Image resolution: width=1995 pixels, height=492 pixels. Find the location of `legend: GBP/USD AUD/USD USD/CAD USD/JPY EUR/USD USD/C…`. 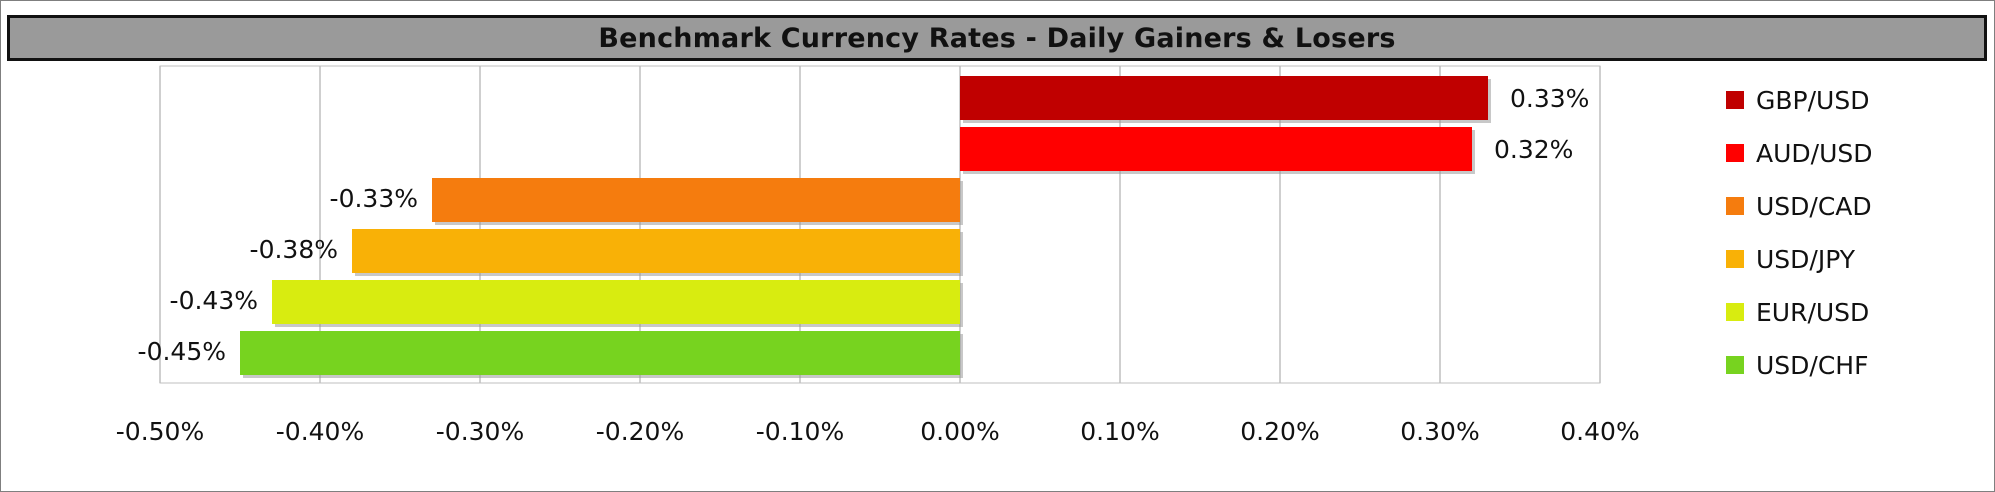

legend: GBP/USD AUD/USD USD/CAD USD/JPY EUR/USD USD/C… is located at coordinates (1799, 233).